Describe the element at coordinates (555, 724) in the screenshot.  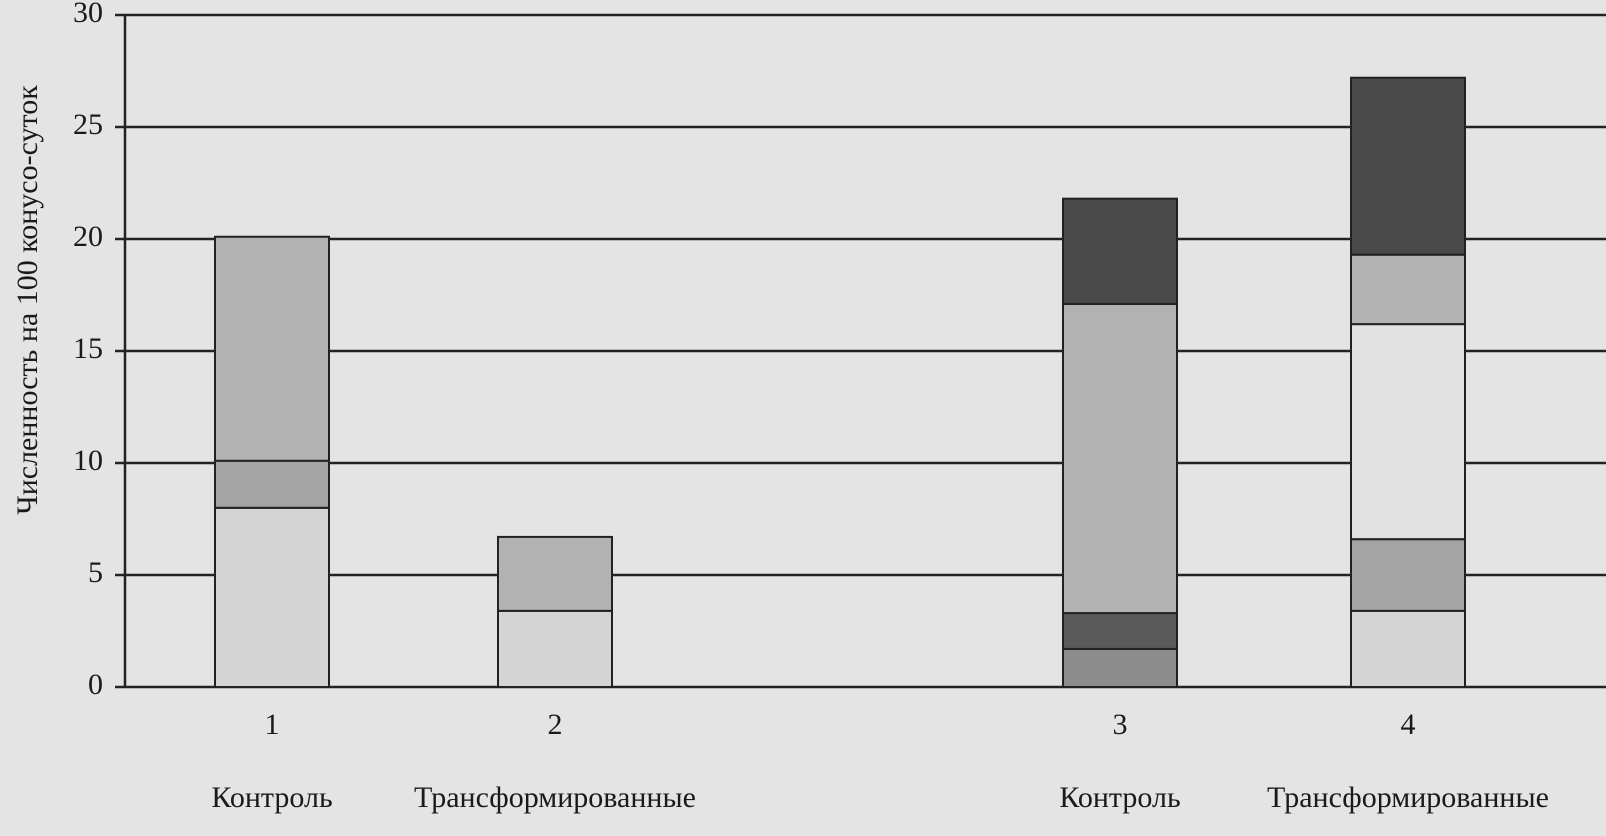
I see `x-tick-label: 2` at that location.